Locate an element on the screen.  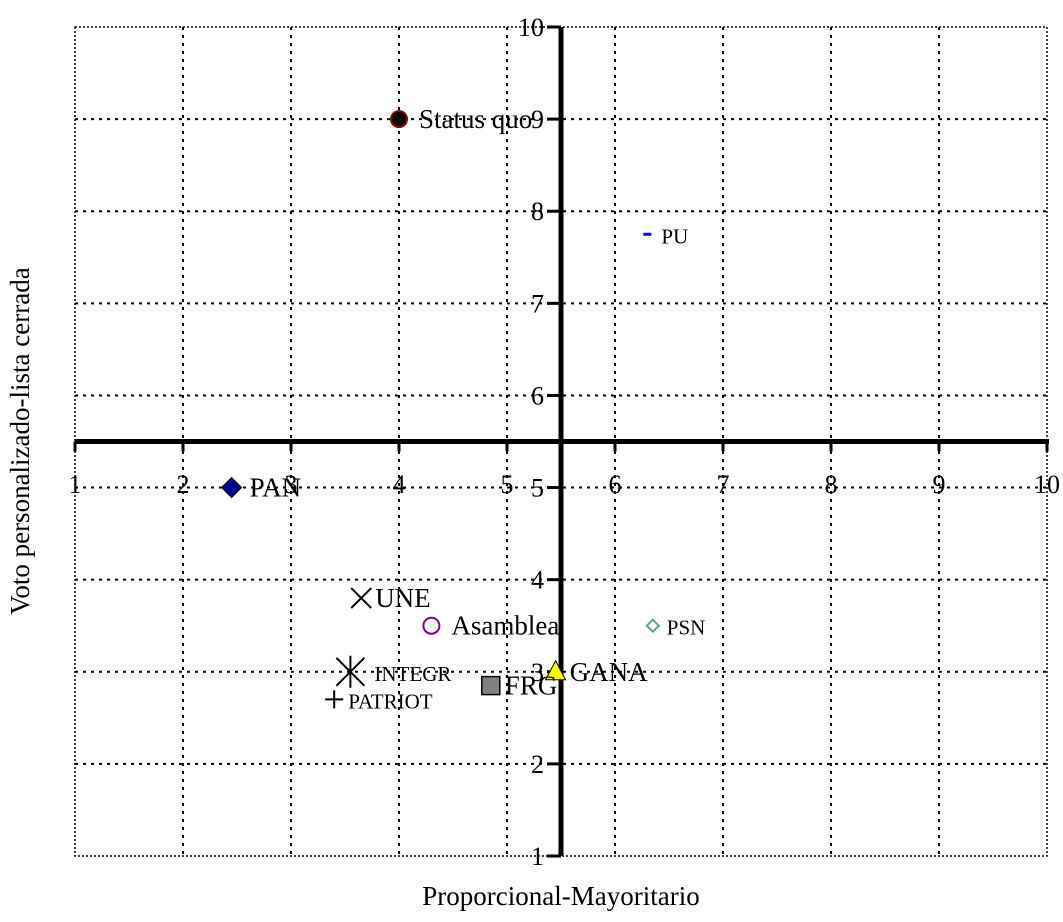
y-tick-label-10: 10 is located at coordinates (531, 27).